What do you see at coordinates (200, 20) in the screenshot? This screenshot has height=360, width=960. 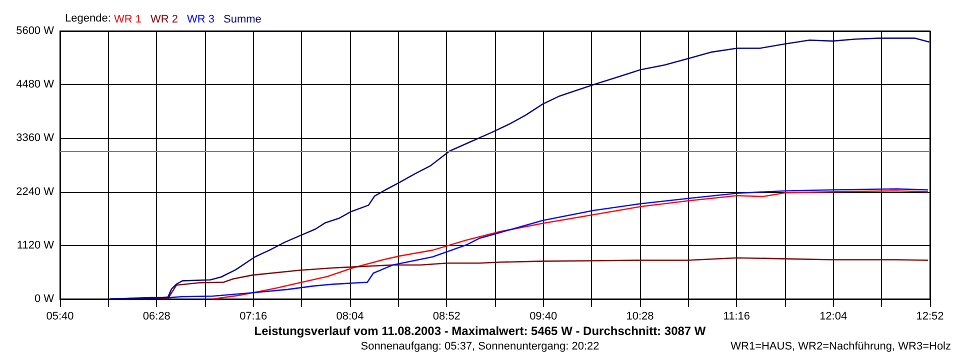 I see `text: WR 3` at bounding box center [200, 20].